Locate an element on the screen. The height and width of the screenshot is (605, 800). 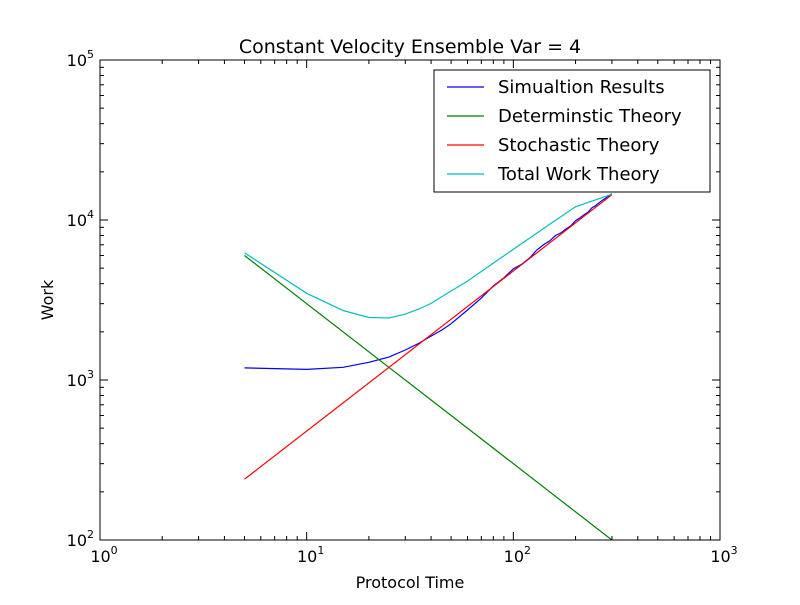
legend-entry-label: Simualtion Results is located at coordinates (581, 87).